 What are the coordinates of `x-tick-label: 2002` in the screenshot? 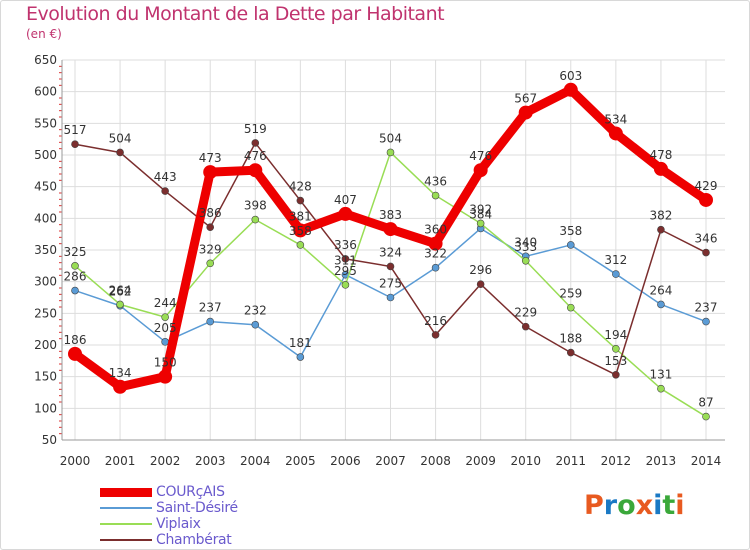 It's located at (165, 461).